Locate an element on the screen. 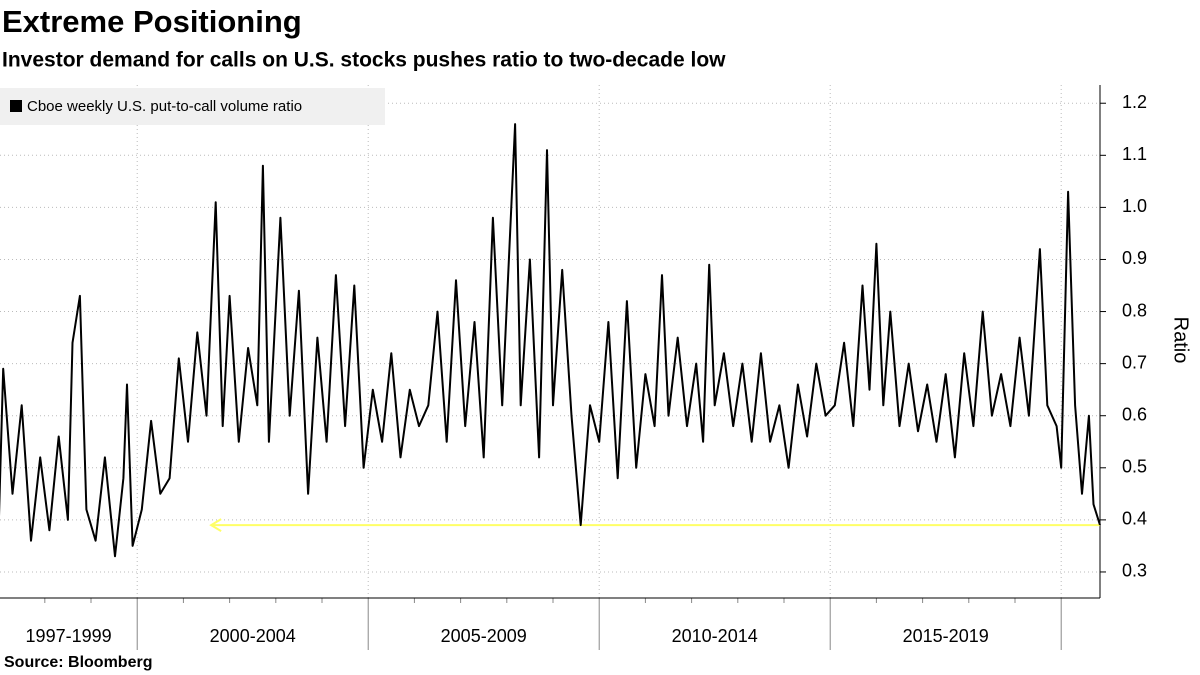 This screenshot has width=1200, height=675. y-tick-label: 0.9 is located at coordinates (1134, 258).